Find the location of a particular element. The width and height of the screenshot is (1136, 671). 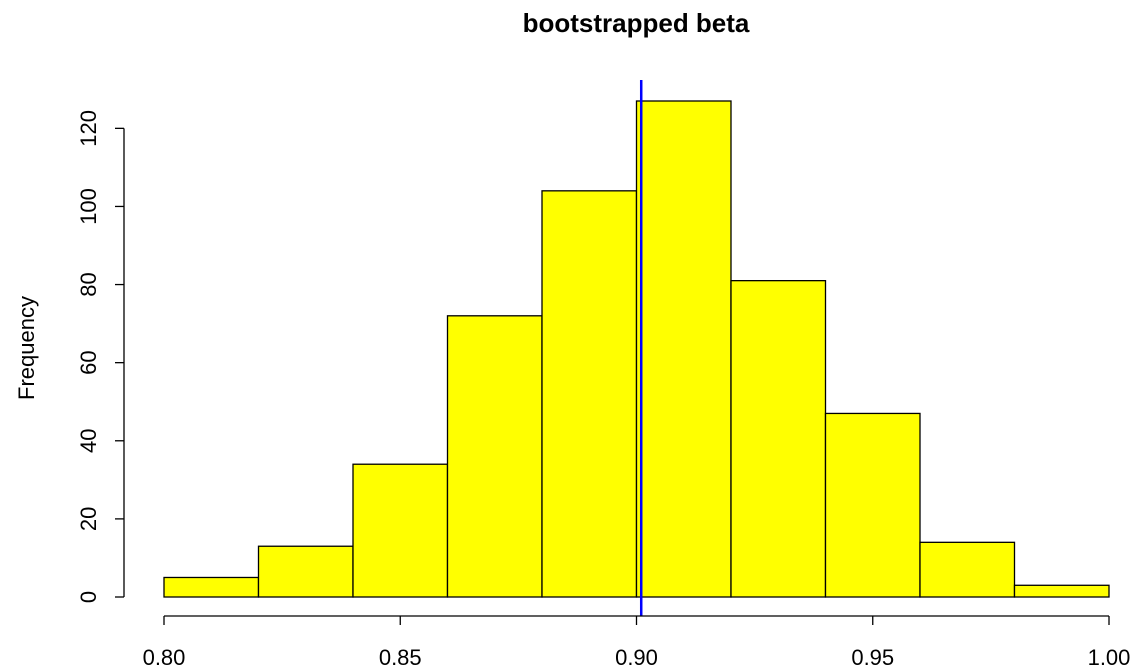

y-tick-label: 40 is located at coordinates (88, 441).